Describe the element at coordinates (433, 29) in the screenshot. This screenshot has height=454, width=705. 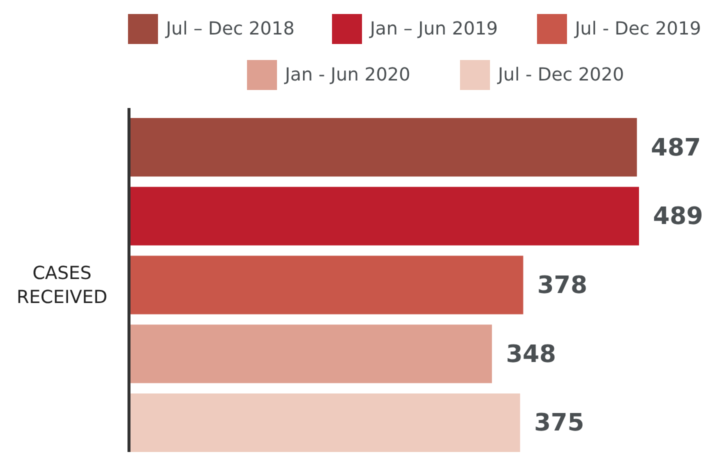
I see `legend-label: Jan – Jun 2019` at that location.